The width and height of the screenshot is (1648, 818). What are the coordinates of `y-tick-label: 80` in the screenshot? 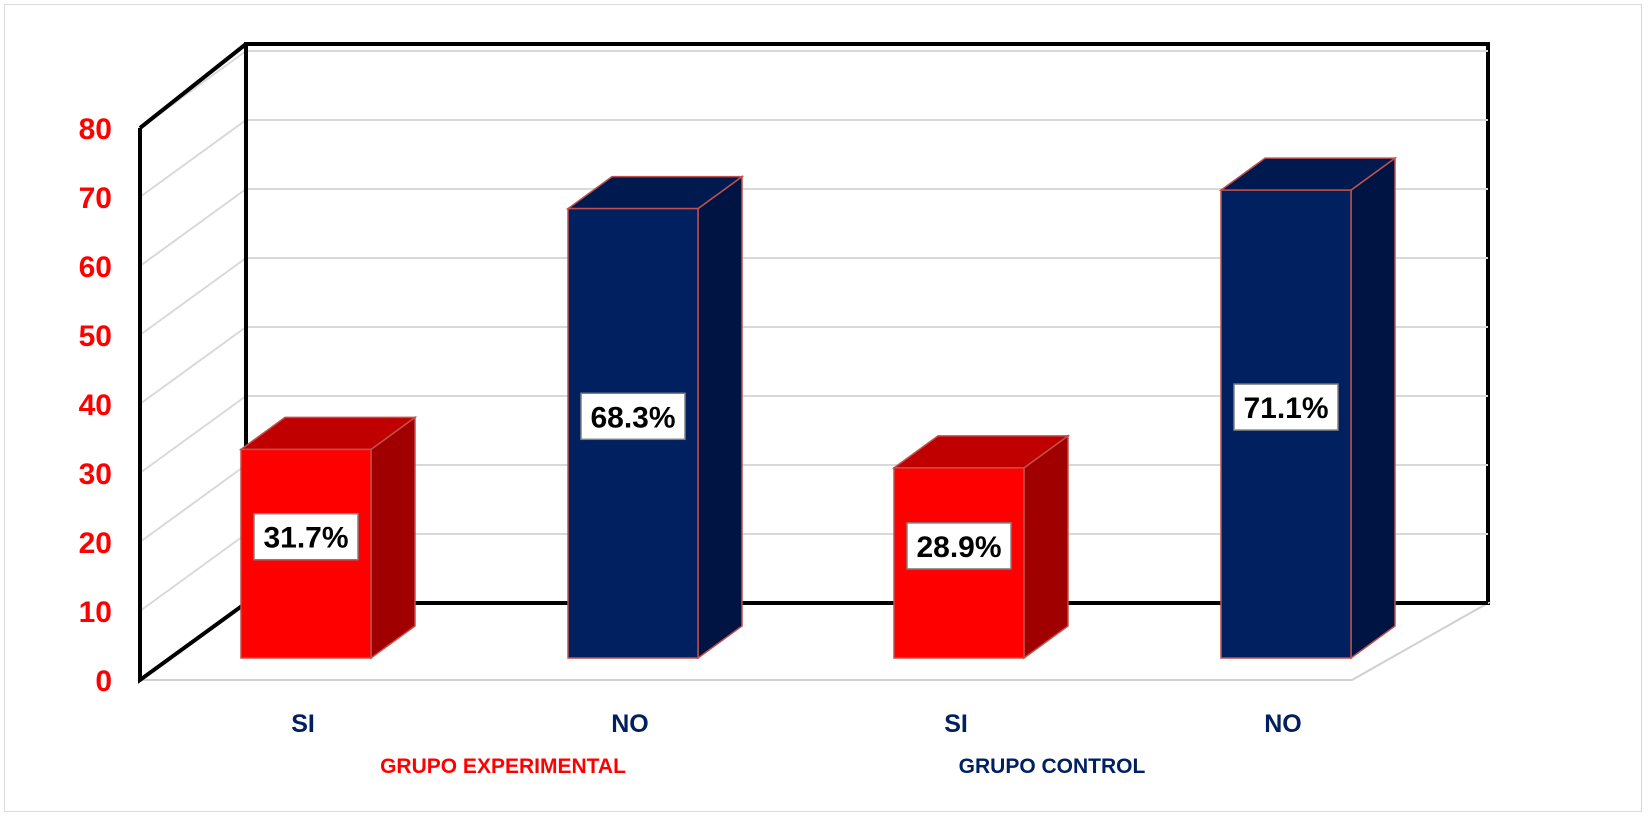 It's located at (95, 129).